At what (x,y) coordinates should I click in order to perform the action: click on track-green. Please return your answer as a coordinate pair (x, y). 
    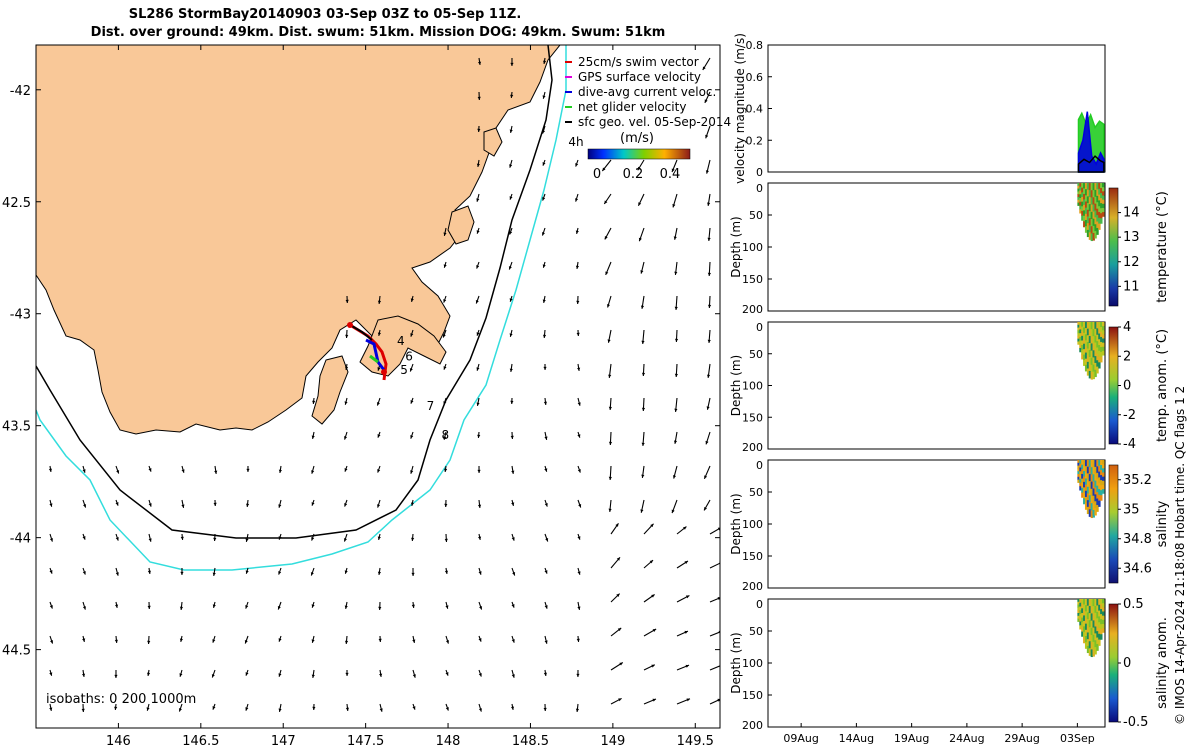
    Looking at the image, I should click on (374, 359).